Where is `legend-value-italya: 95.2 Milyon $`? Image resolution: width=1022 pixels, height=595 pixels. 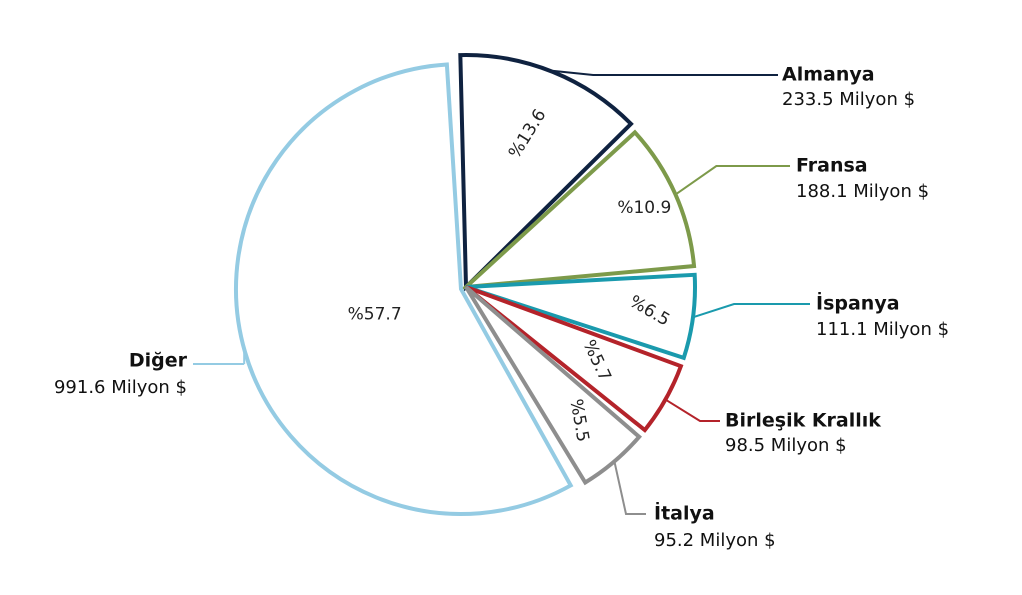
legend-value-italya: 95.2 Milyon $ is located at coordinates (715, 540).